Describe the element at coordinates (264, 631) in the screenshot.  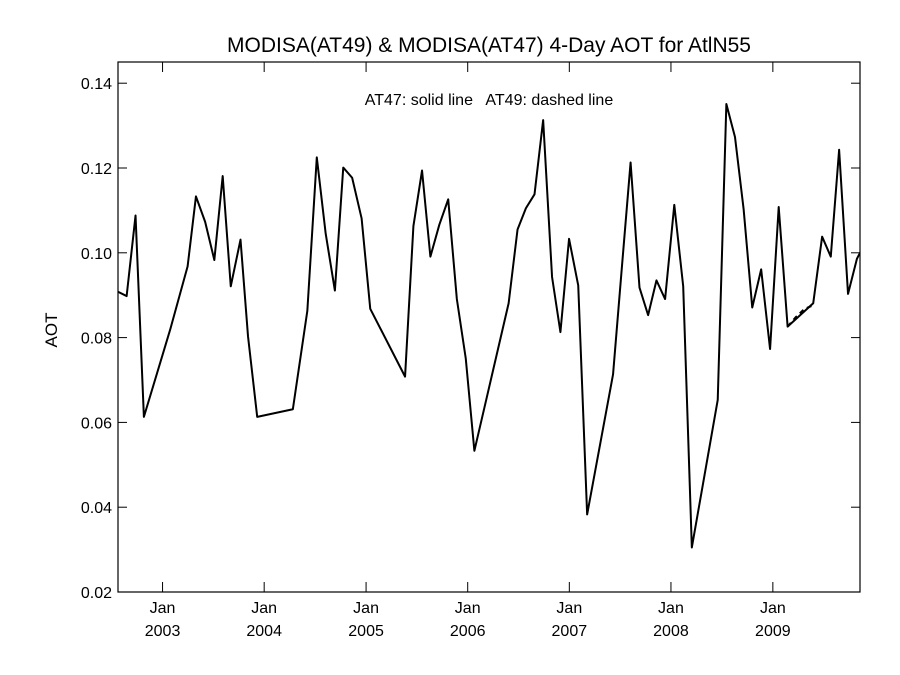
I see `x-tick-year-label: 2004` at that location.